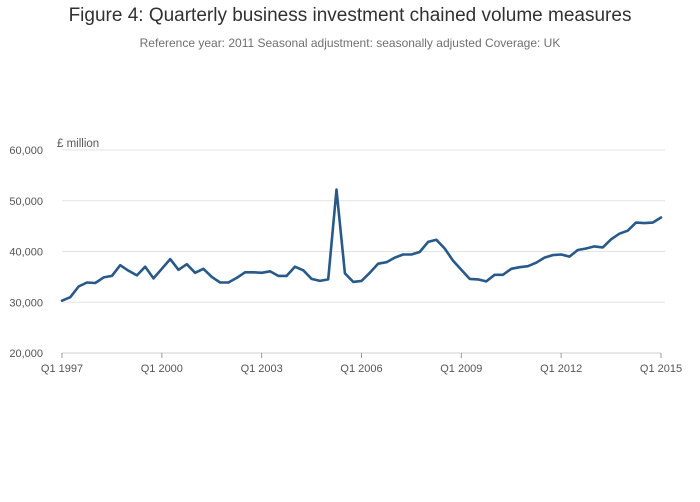 The width and height of the screenshot is (700, 502). Describe the element at coordinates (26, 202) in the screenshot. I see `y-tick-label: 50,000` at that location.